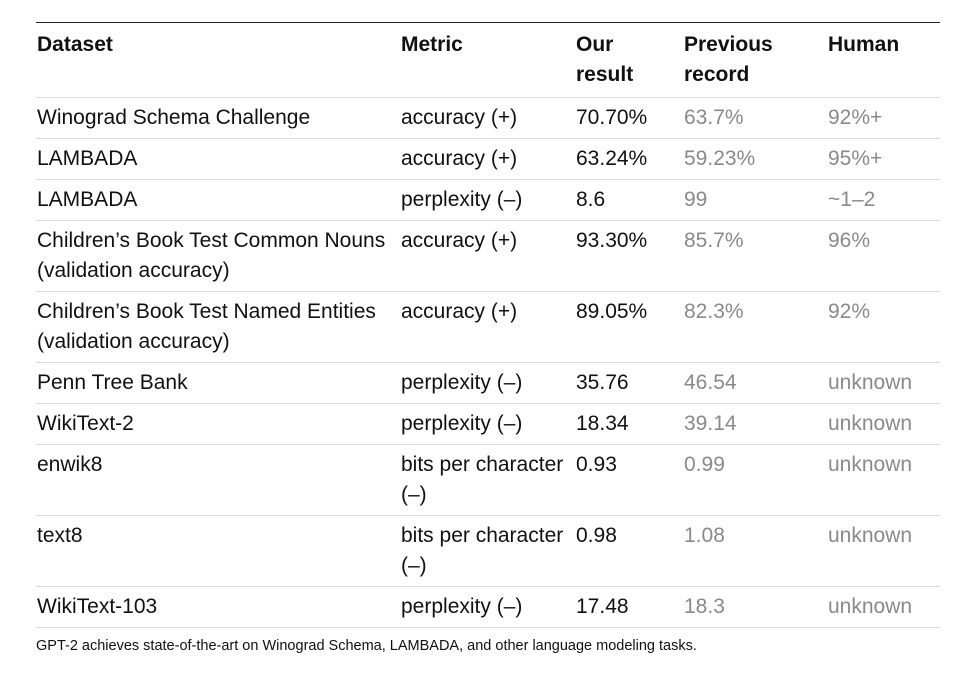 Image resolution: width=980 pixels, height=683 pixels. Describe the element at coordinates (883, 200) in the screenshot. I see `cell-human: ~1–2` at that location.